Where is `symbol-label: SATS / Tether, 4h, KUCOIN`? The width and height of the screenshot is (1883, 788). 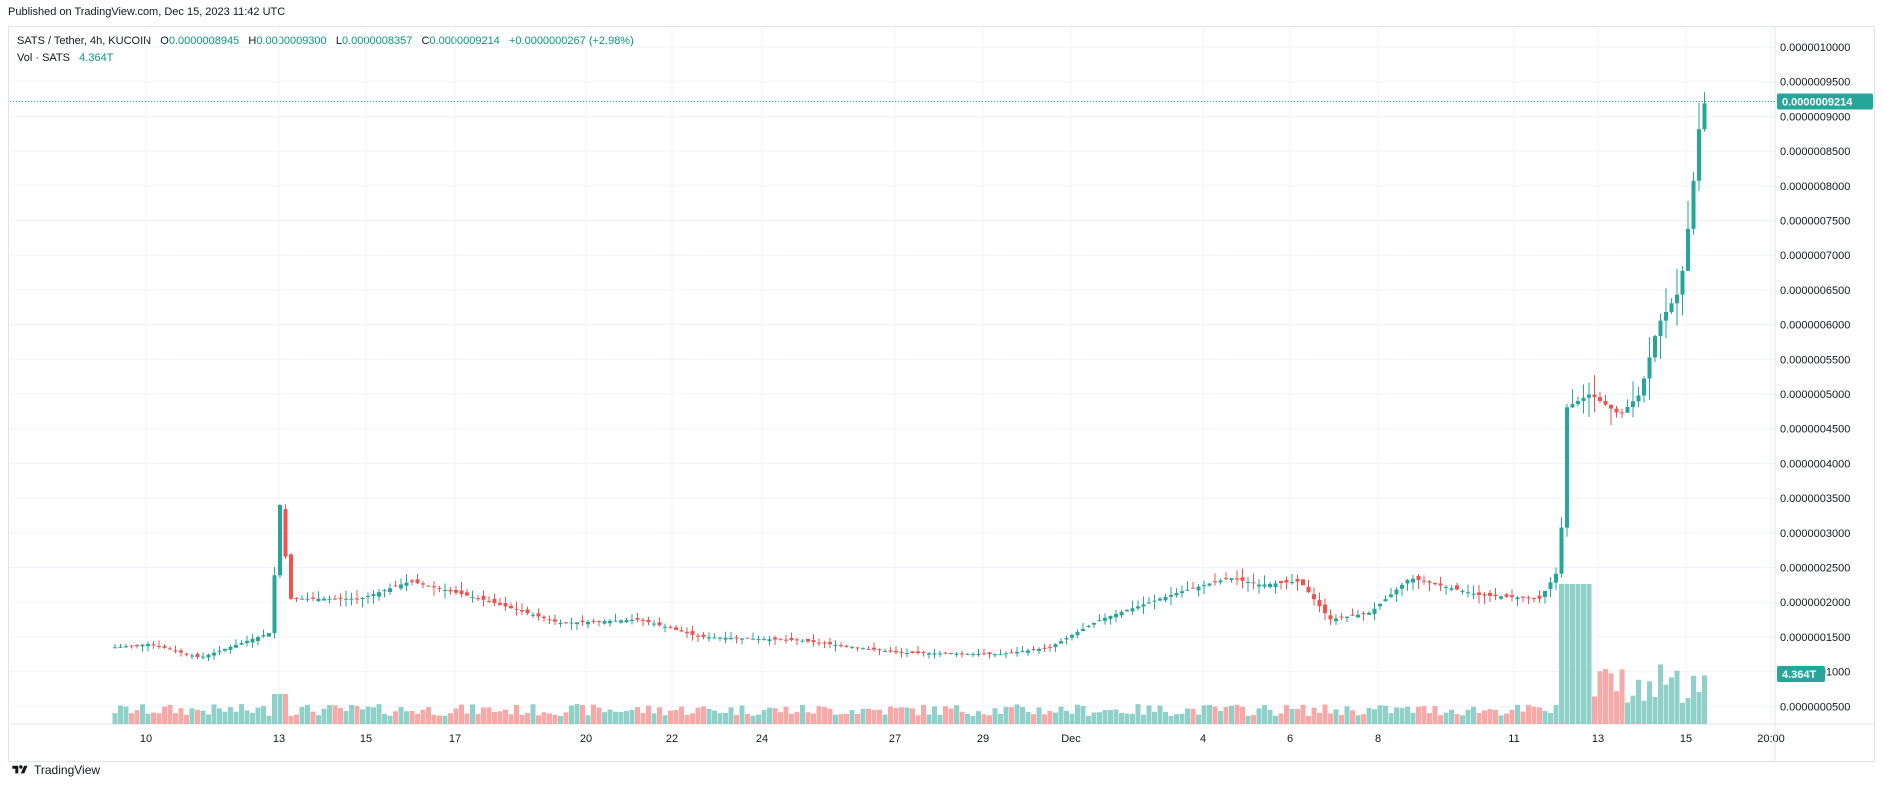
symbol-label: SATS / Tether, 4h, KUCOIN is located at coordinates (84, 41).